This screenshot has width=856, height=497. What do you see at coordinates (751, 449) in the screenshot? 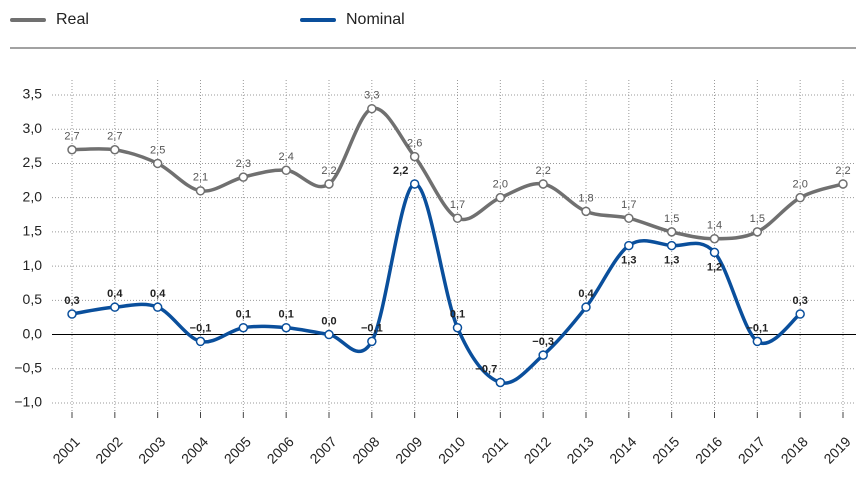
I see `x-tick-label: 2017` at bounding box center [751, 449].